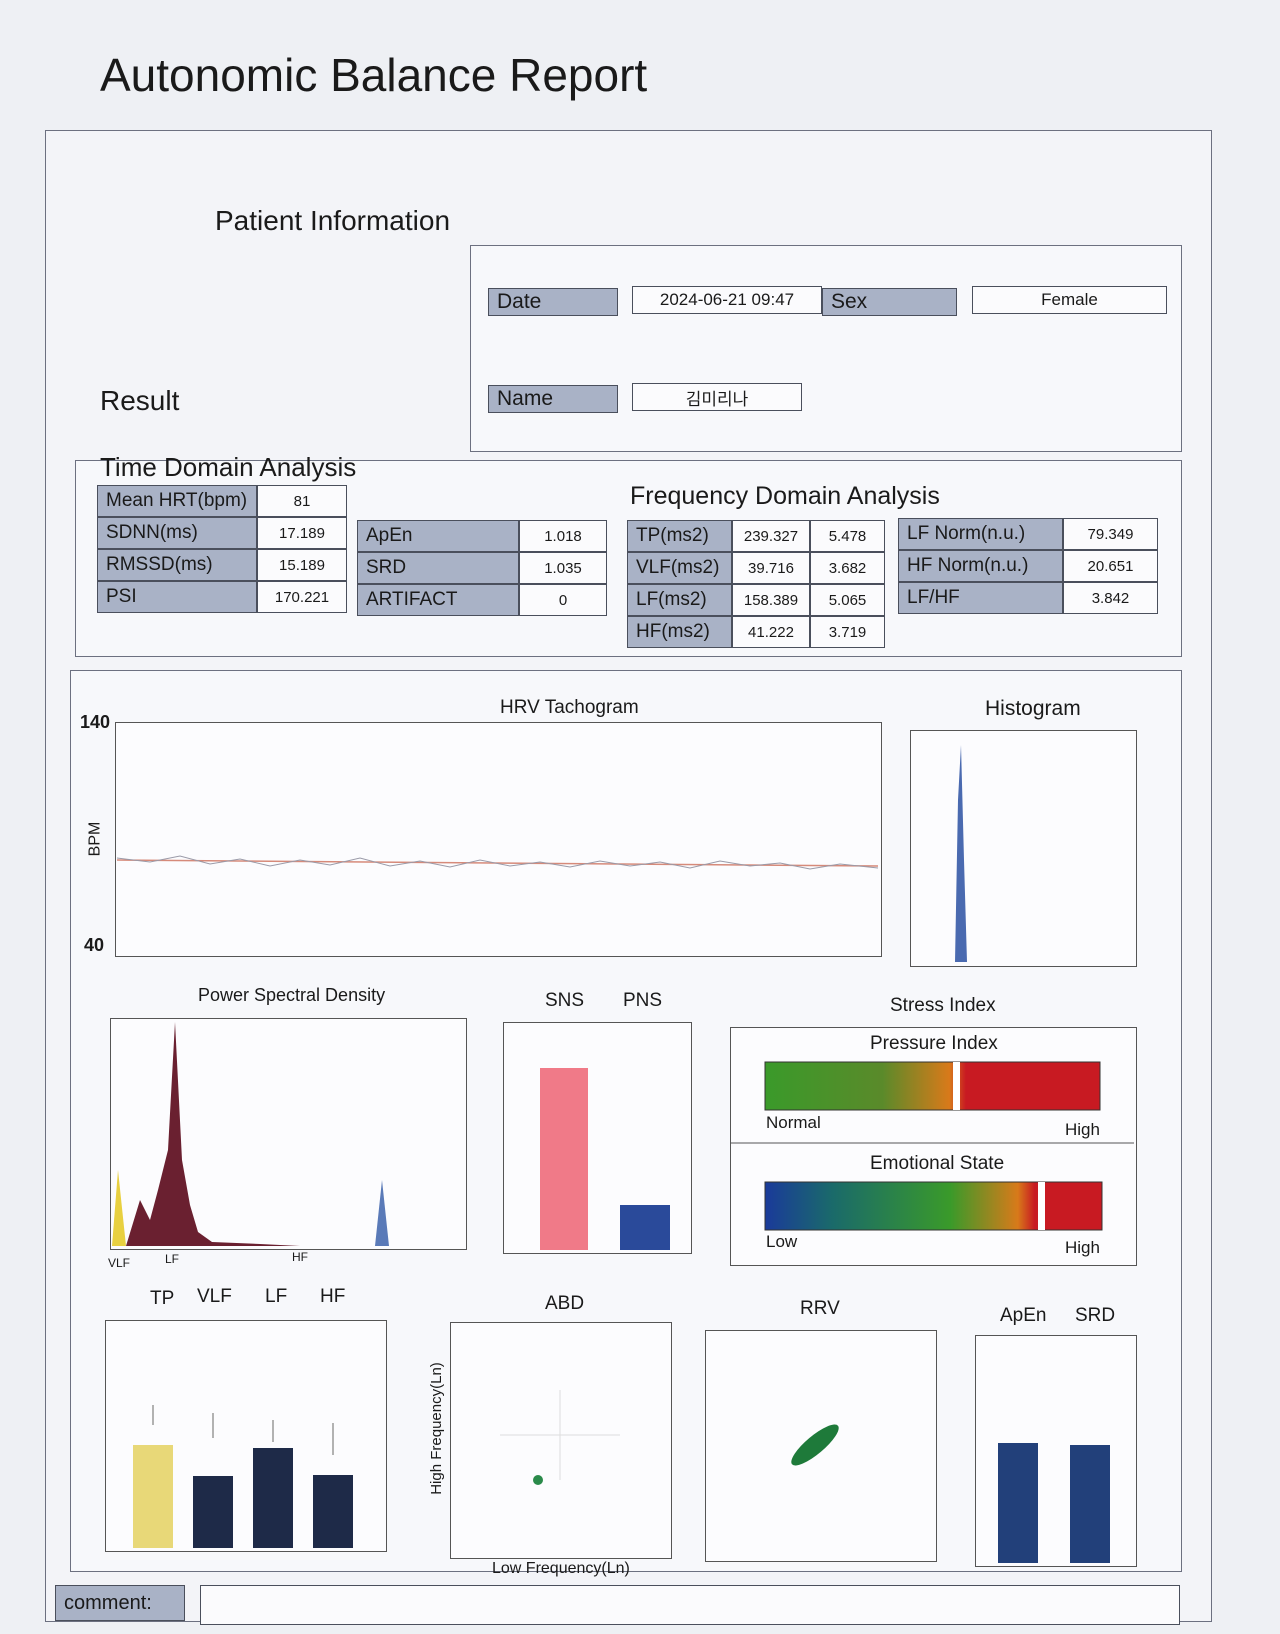 This screenshot has width=1280, height=1634. I want to click on graph-title: HRV Tachogram, so click(569, 707).